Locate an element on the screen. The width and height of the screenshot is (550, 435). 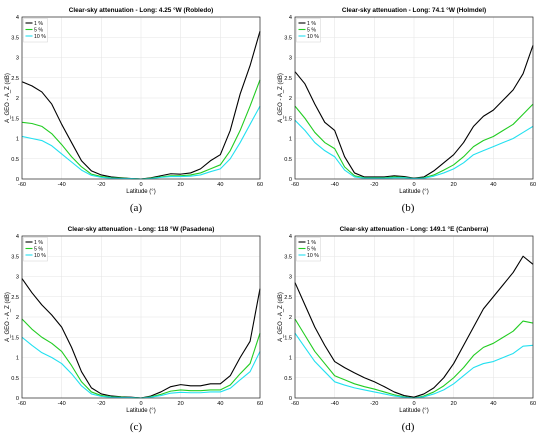
panel-caption: (c) is located at coordinates (136, 427).